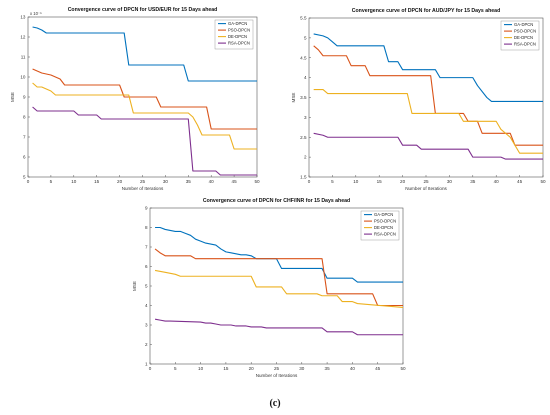 This screenshot has width=550, height=415. Describe the element at coordinates (303, 177) in the screenshot. I see `y-tick-label: 1.5` at that location.